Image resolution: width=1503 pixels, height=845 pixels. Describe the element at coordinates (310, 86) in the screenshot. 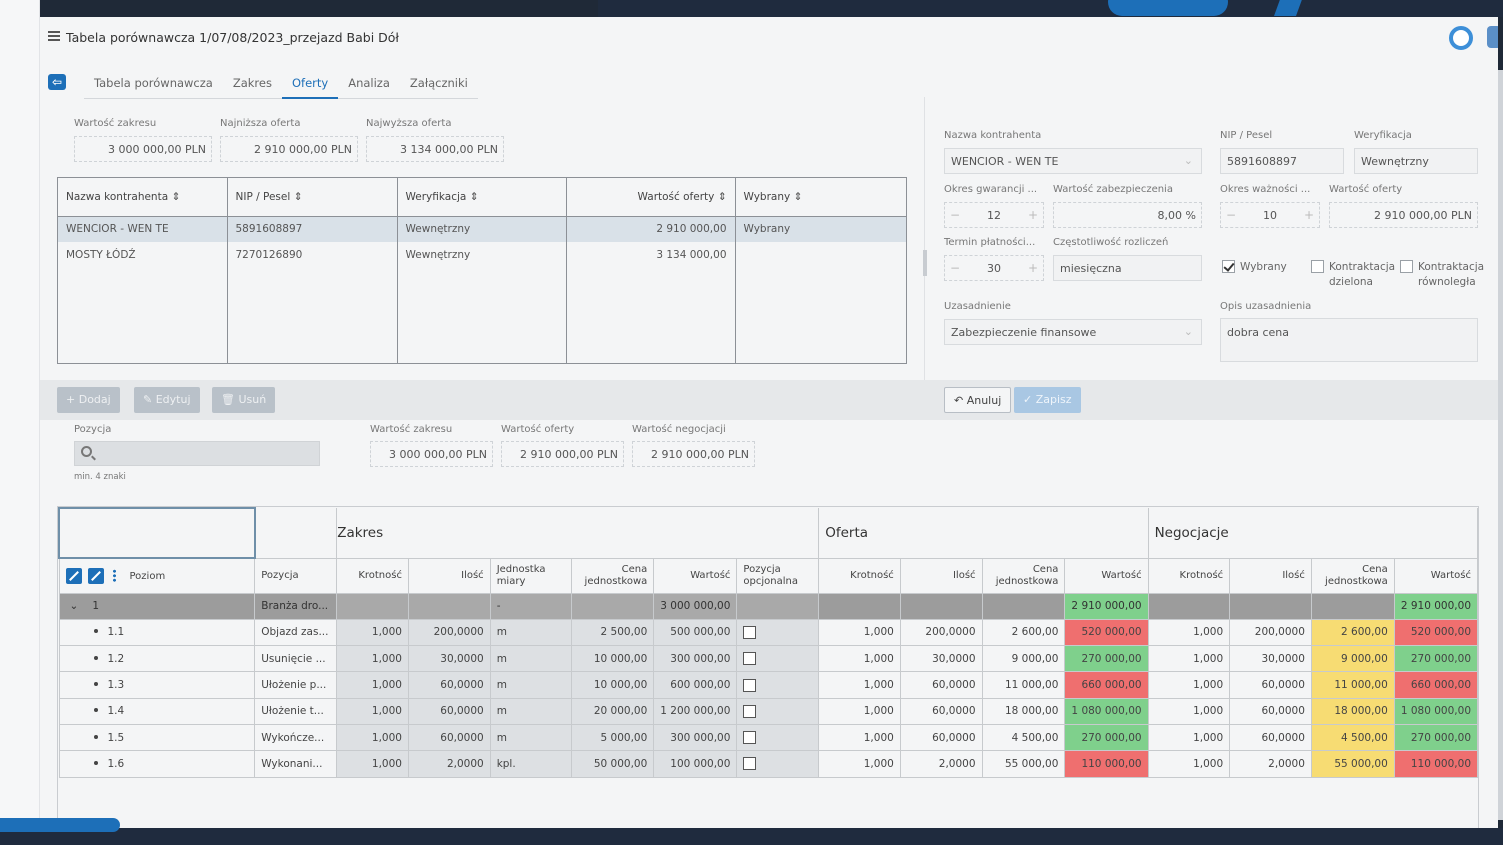

I see `tab-offers: Oferty` at that location.